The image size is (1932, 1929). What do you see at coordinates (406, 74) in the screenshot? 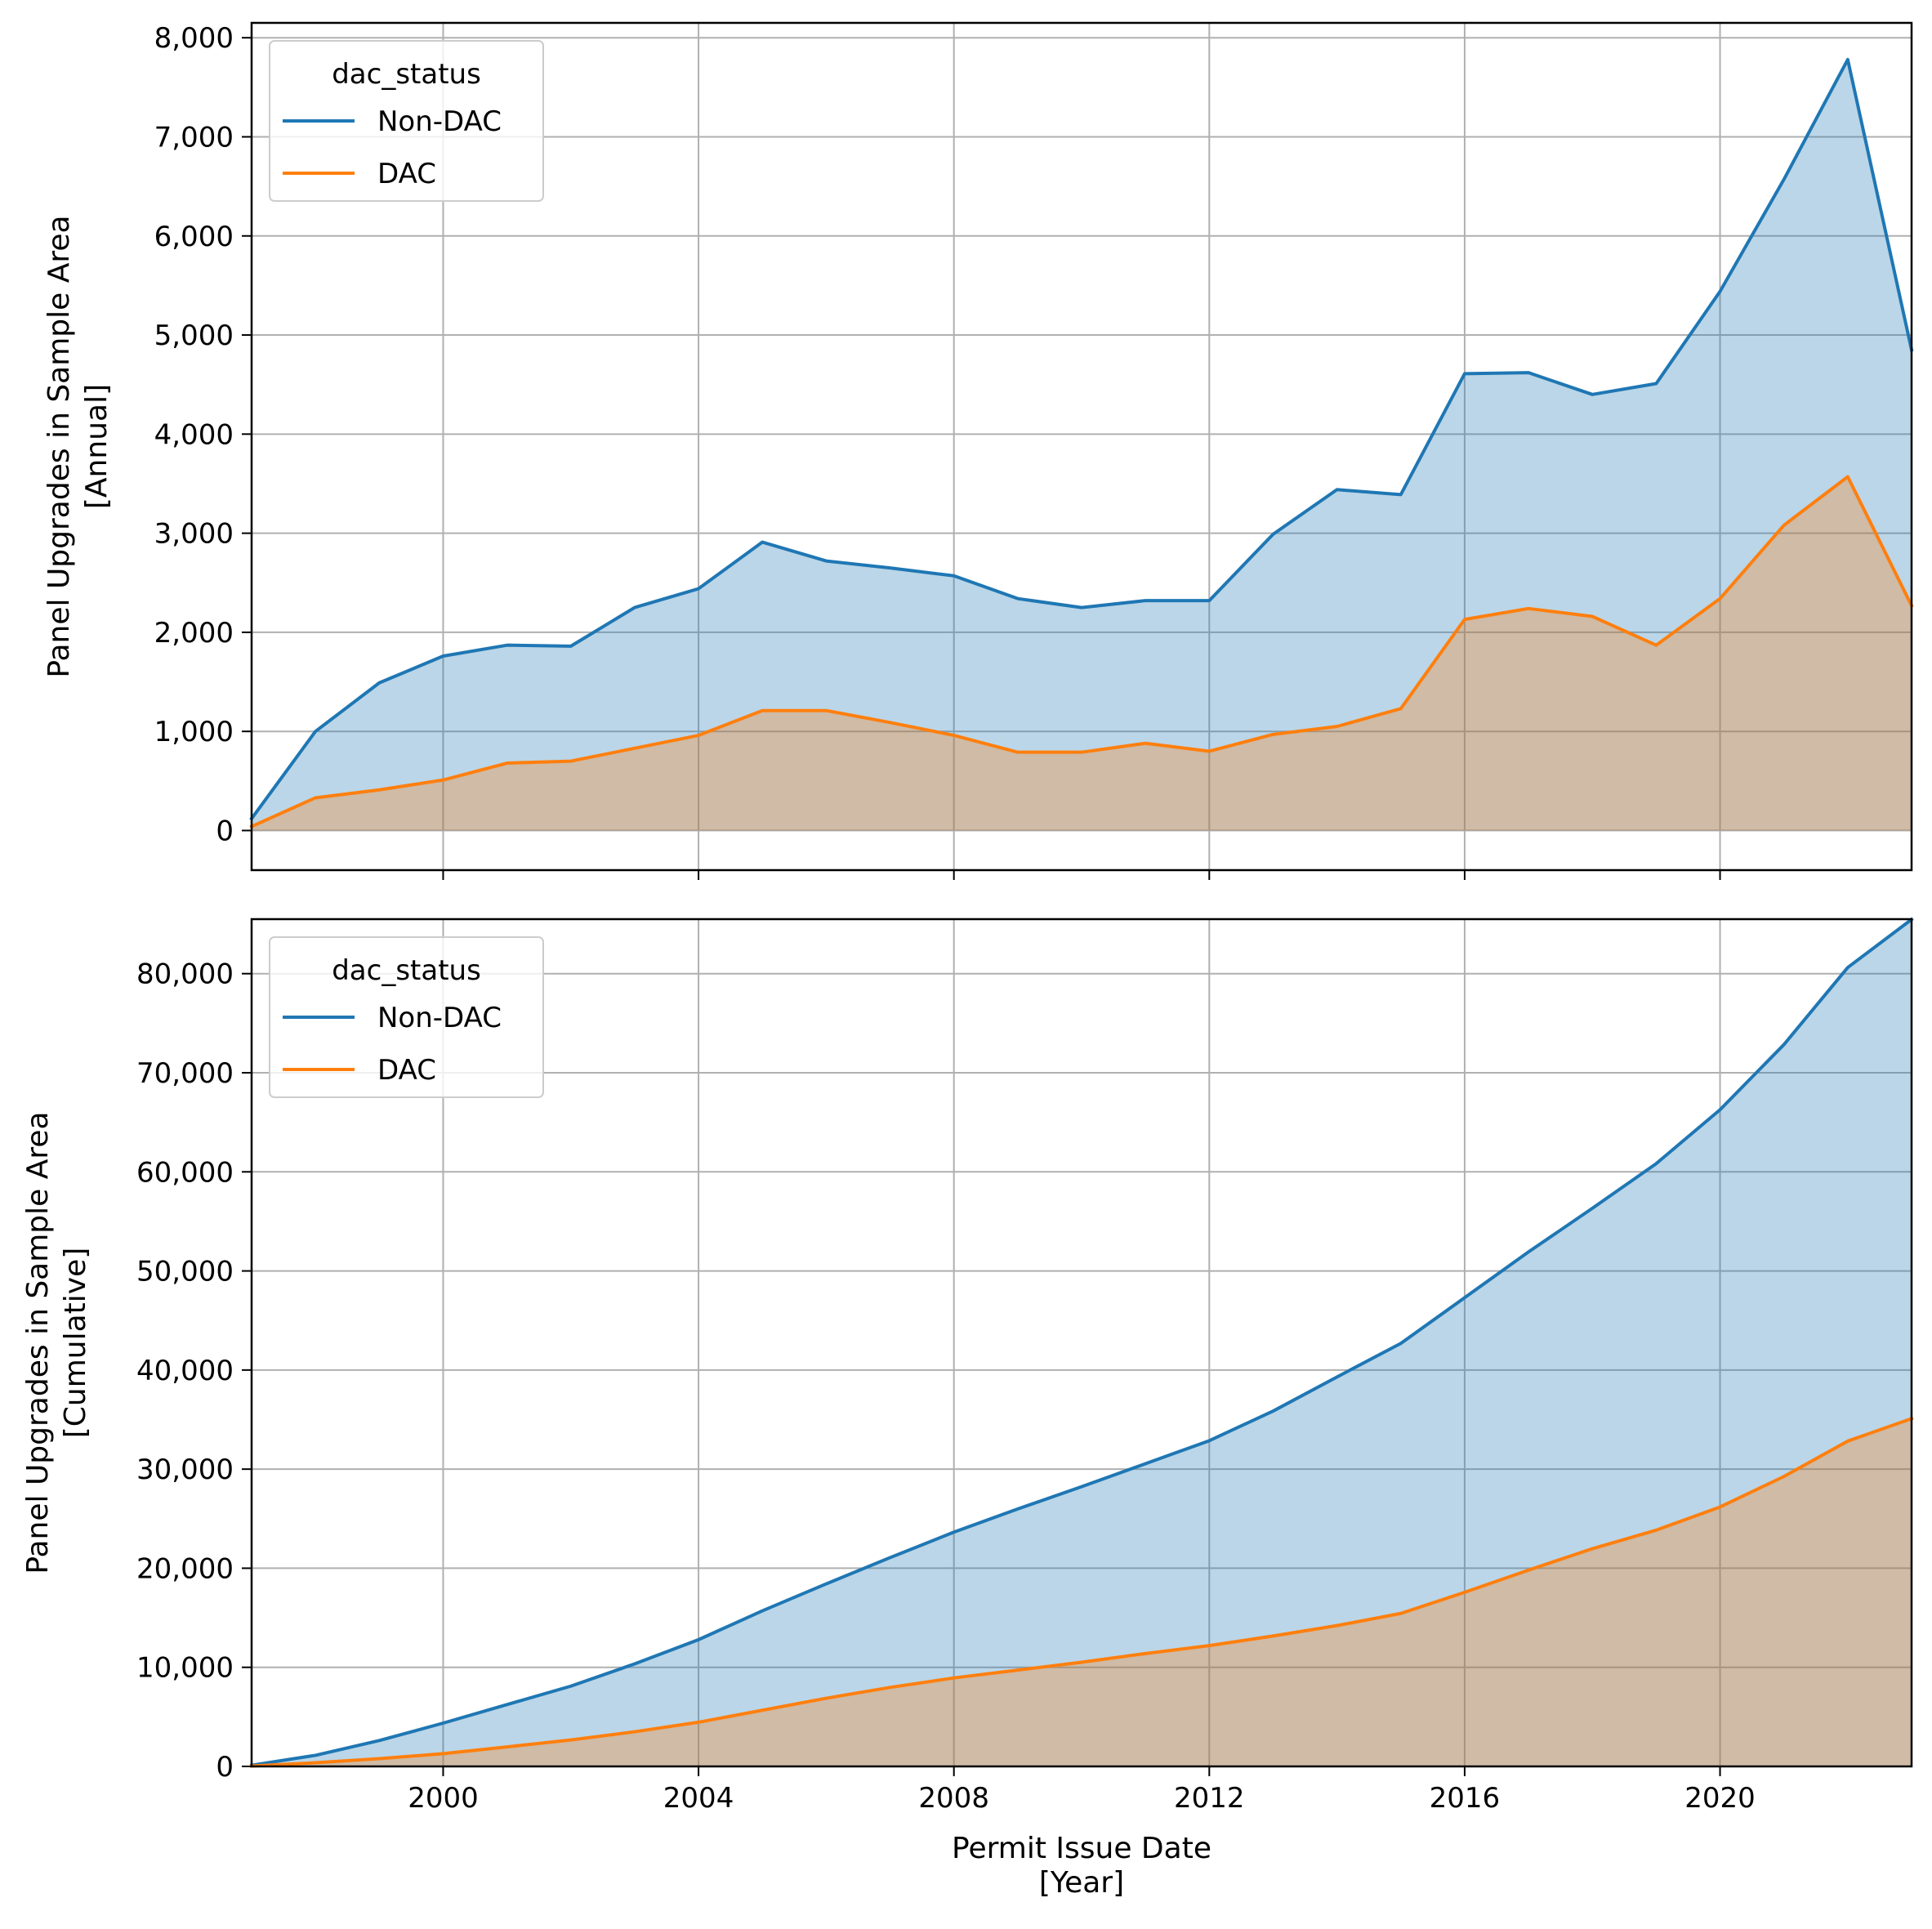
I see `annual-legend-title: dac_status` at bounding box center [406, 74].